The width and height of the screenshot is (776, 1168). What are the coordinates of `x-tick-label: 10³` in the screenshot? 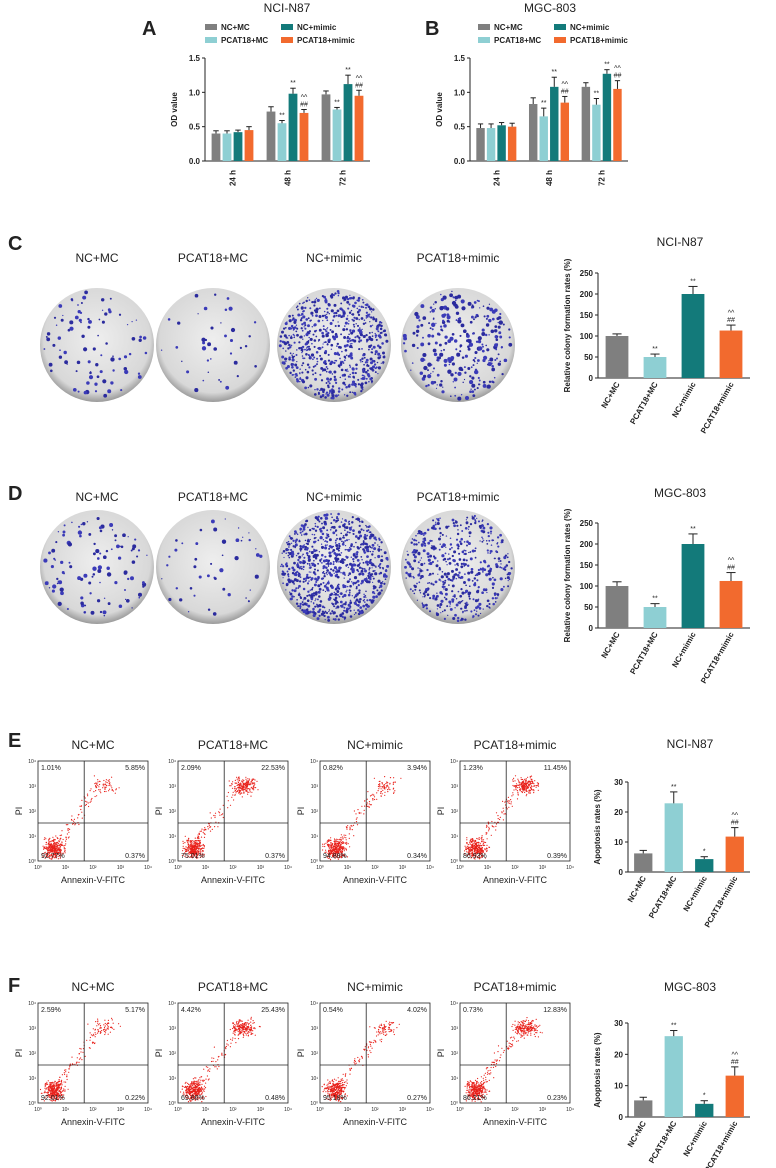 It's located at (121, 868).